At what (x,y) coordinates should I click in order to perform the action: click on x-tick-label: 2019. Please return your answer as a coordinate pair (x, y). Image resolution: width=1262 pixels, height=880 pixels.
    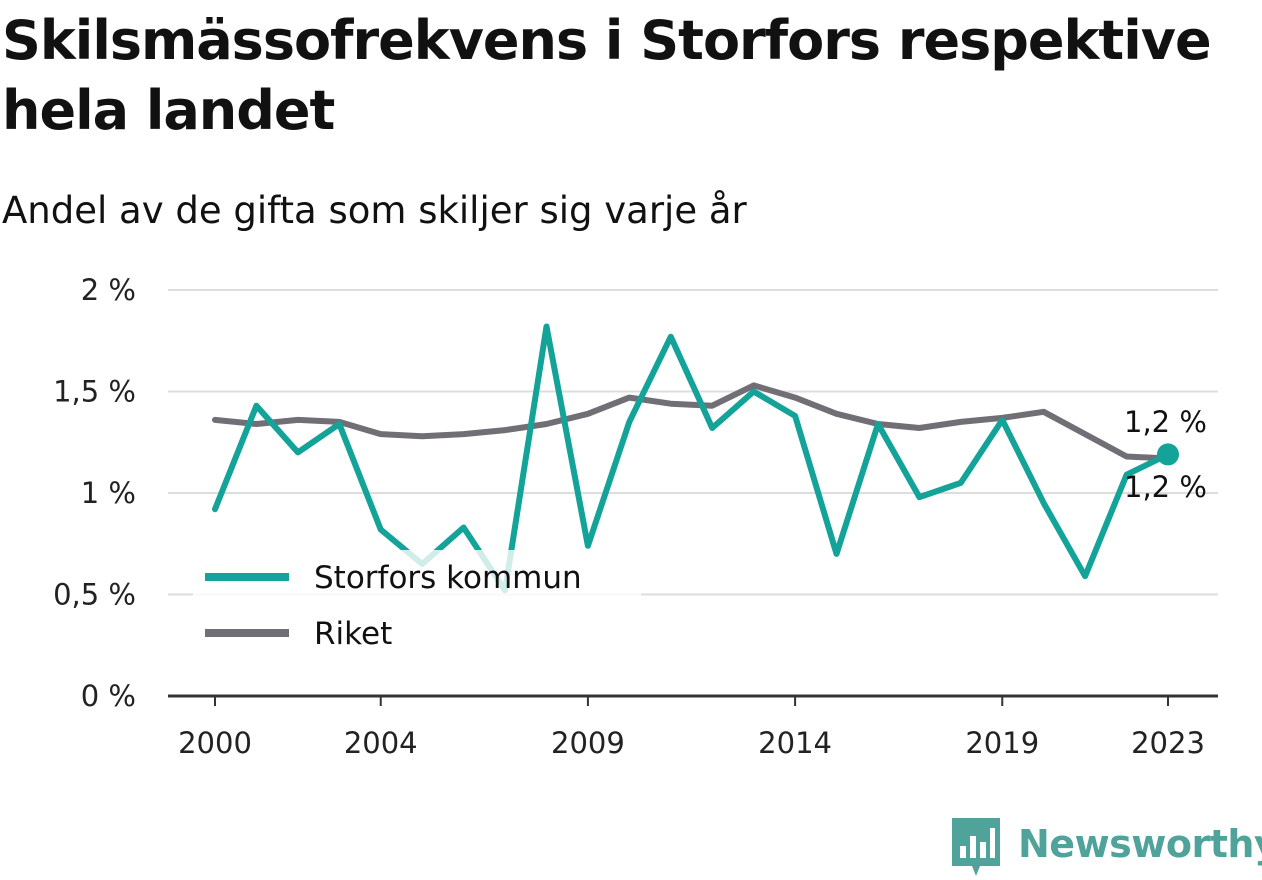
    Looking at the image, I should click on (1002, 743).